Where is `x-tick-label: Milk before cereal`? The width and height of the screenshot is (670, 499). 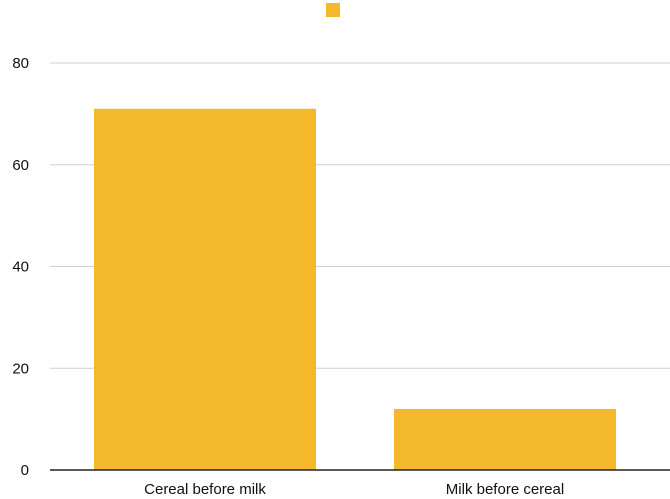
x-tick-label: Milk before cereal is located at coordinates (505, 489).